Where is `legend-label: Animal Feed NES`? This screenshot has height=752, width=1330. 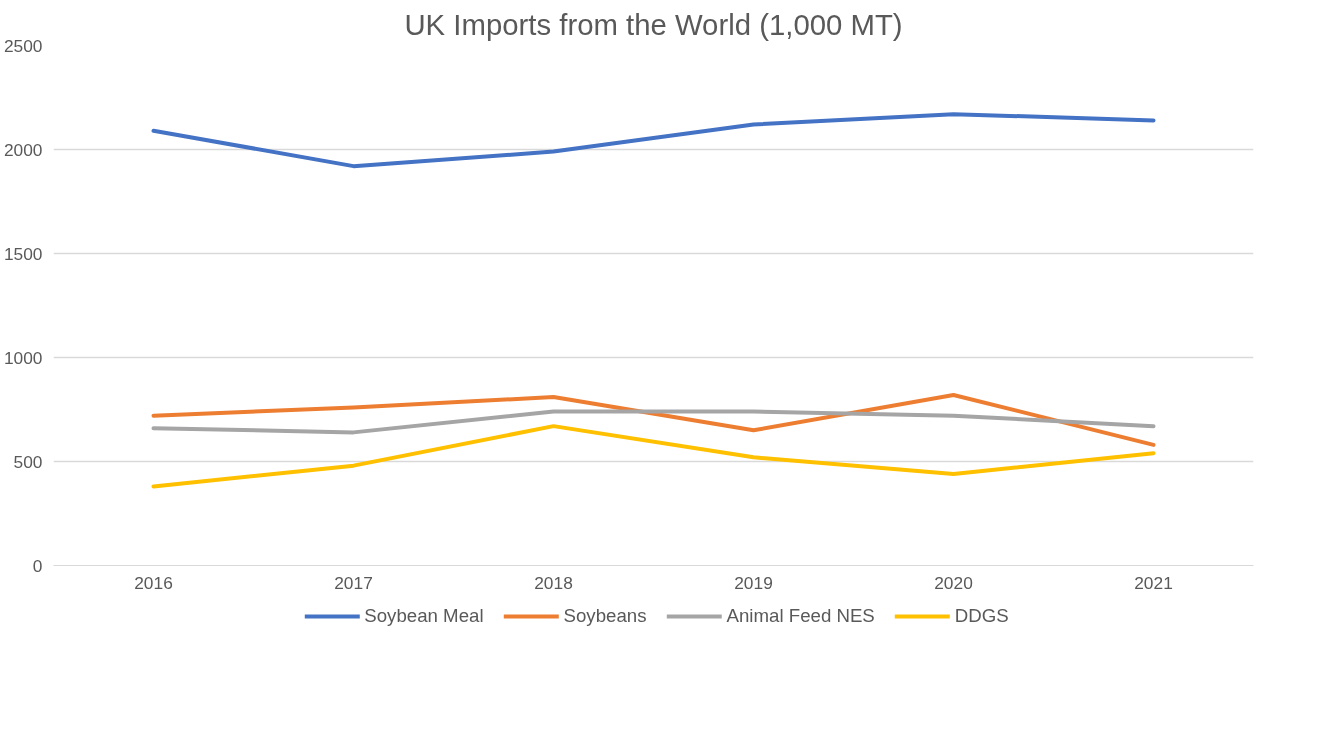 legend-label: Animal Feed NES is located at coordinates (800, 616).